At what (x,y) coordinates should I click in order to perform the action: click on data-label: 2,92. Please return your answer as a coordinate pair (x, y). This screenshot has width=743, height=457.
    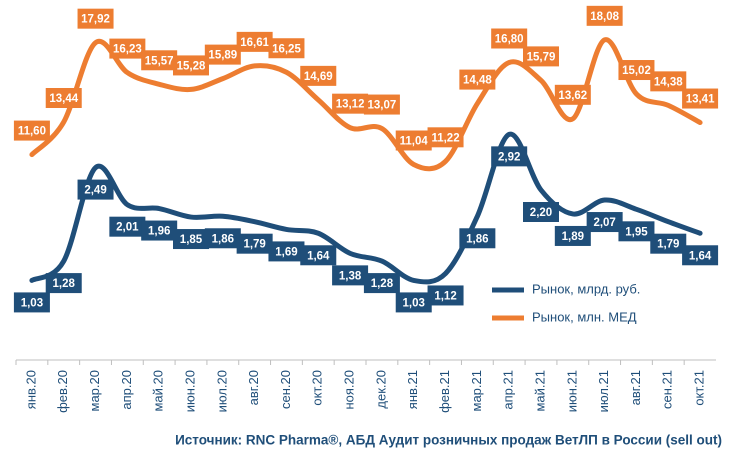
    Looking at the image, I should click on (509, 156).